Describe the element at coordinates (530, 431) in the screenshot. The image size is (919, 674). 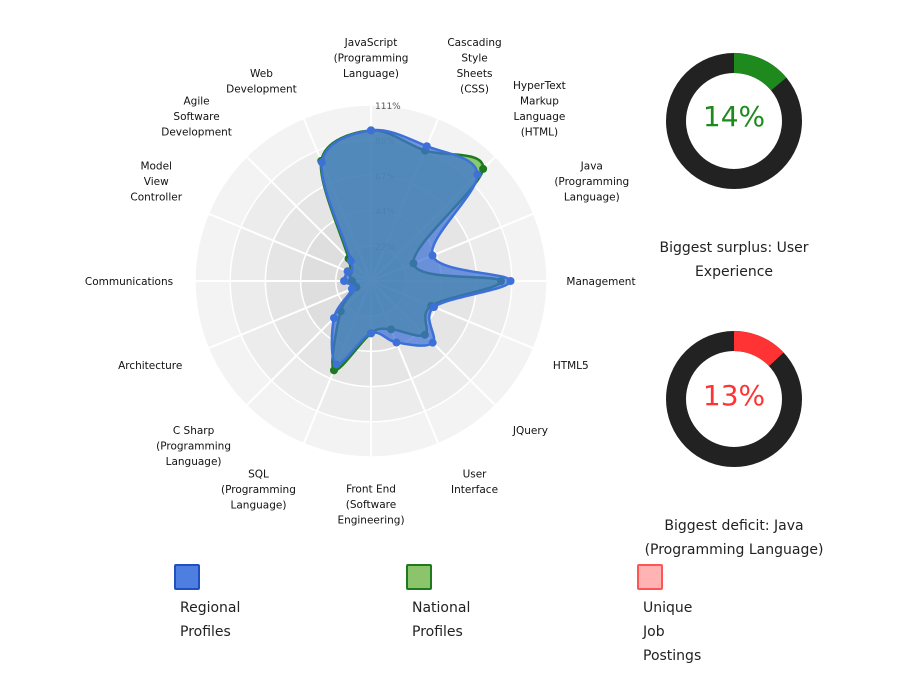
I see `axis-label: JQuery` at that location.